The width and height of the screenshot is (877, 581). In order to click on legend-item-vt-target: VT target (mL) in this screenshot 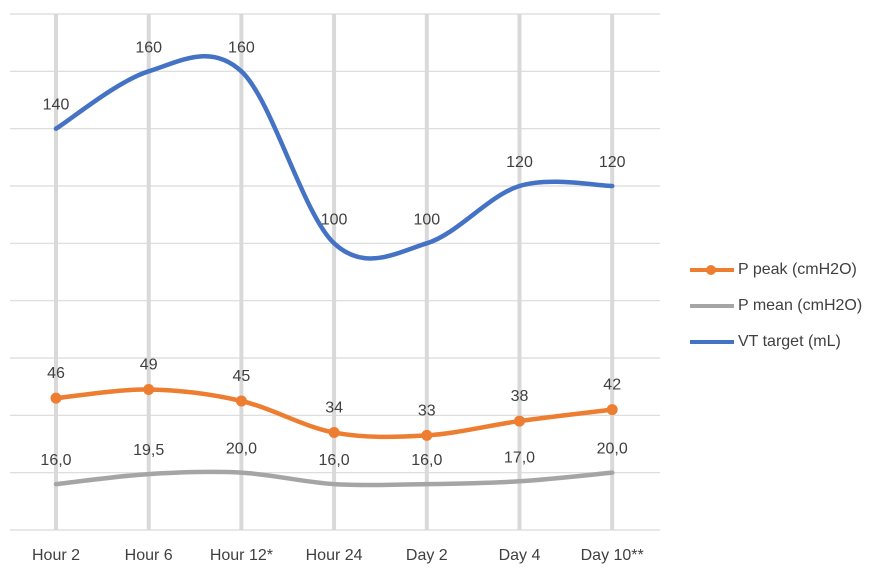, I will do `click(776, 342)`.